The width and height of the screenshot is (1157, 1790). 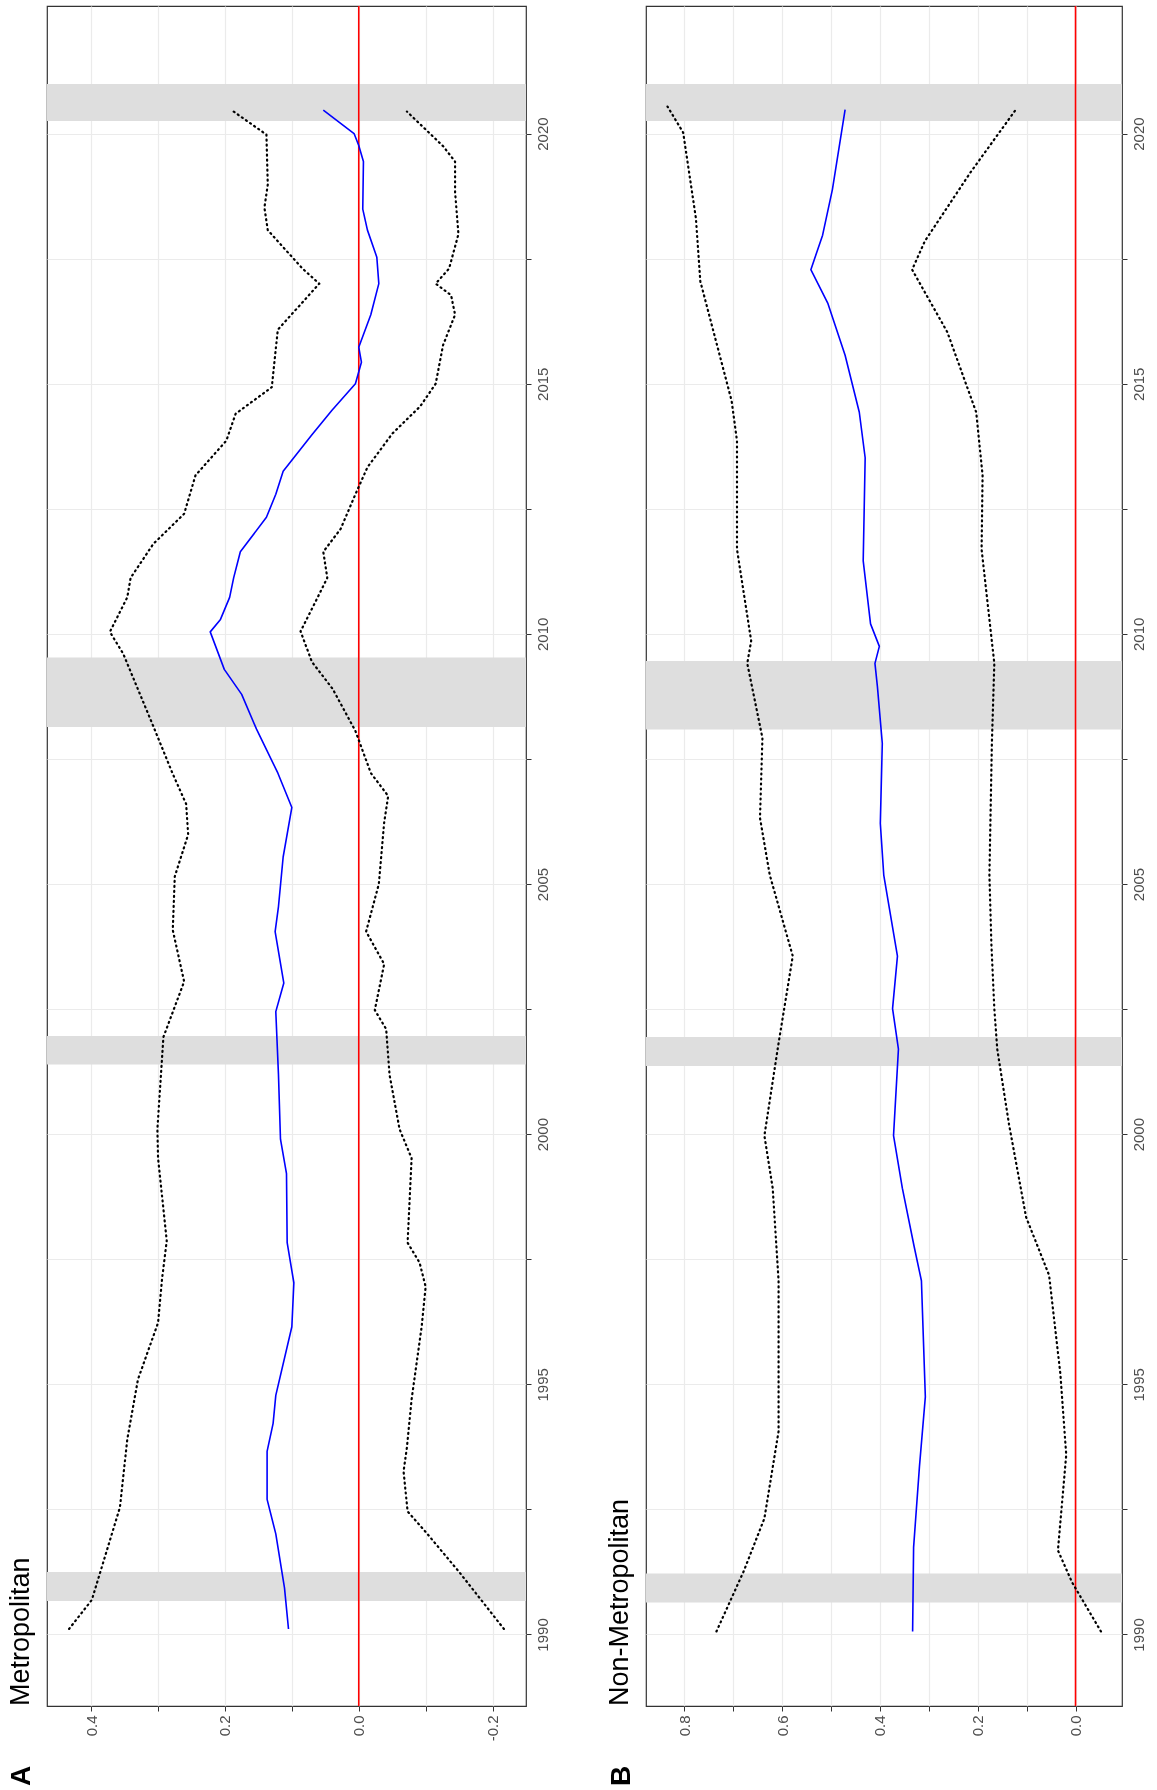 I want to click on x-tick-label: 0.8, so click(x=684, y=1726).